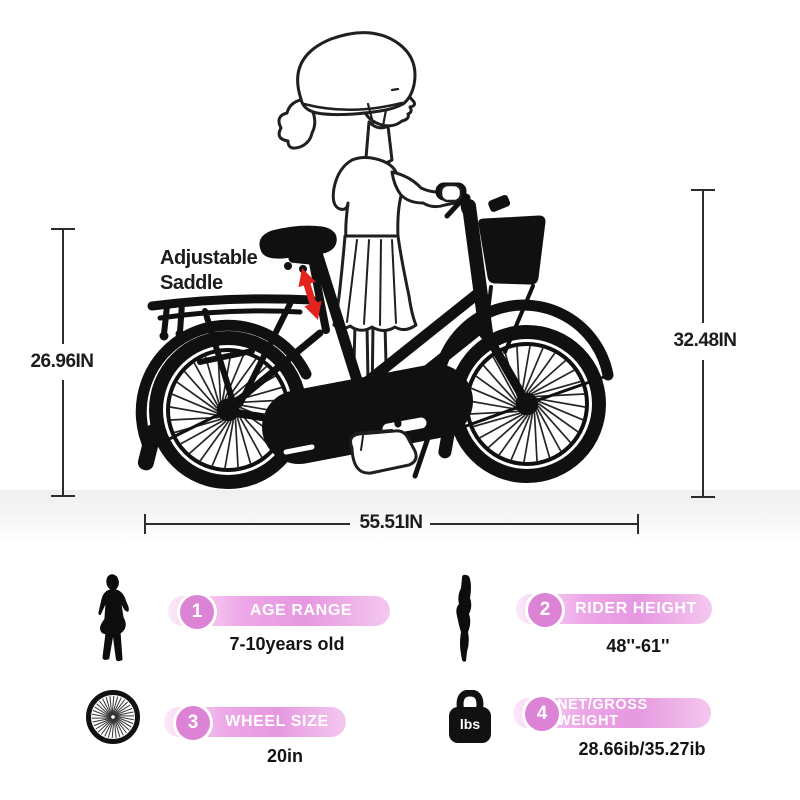 This screenshot has width=800, height=800. Describe the element at coordinates (512, 284) in the screenshot. I see `basket` at that location.